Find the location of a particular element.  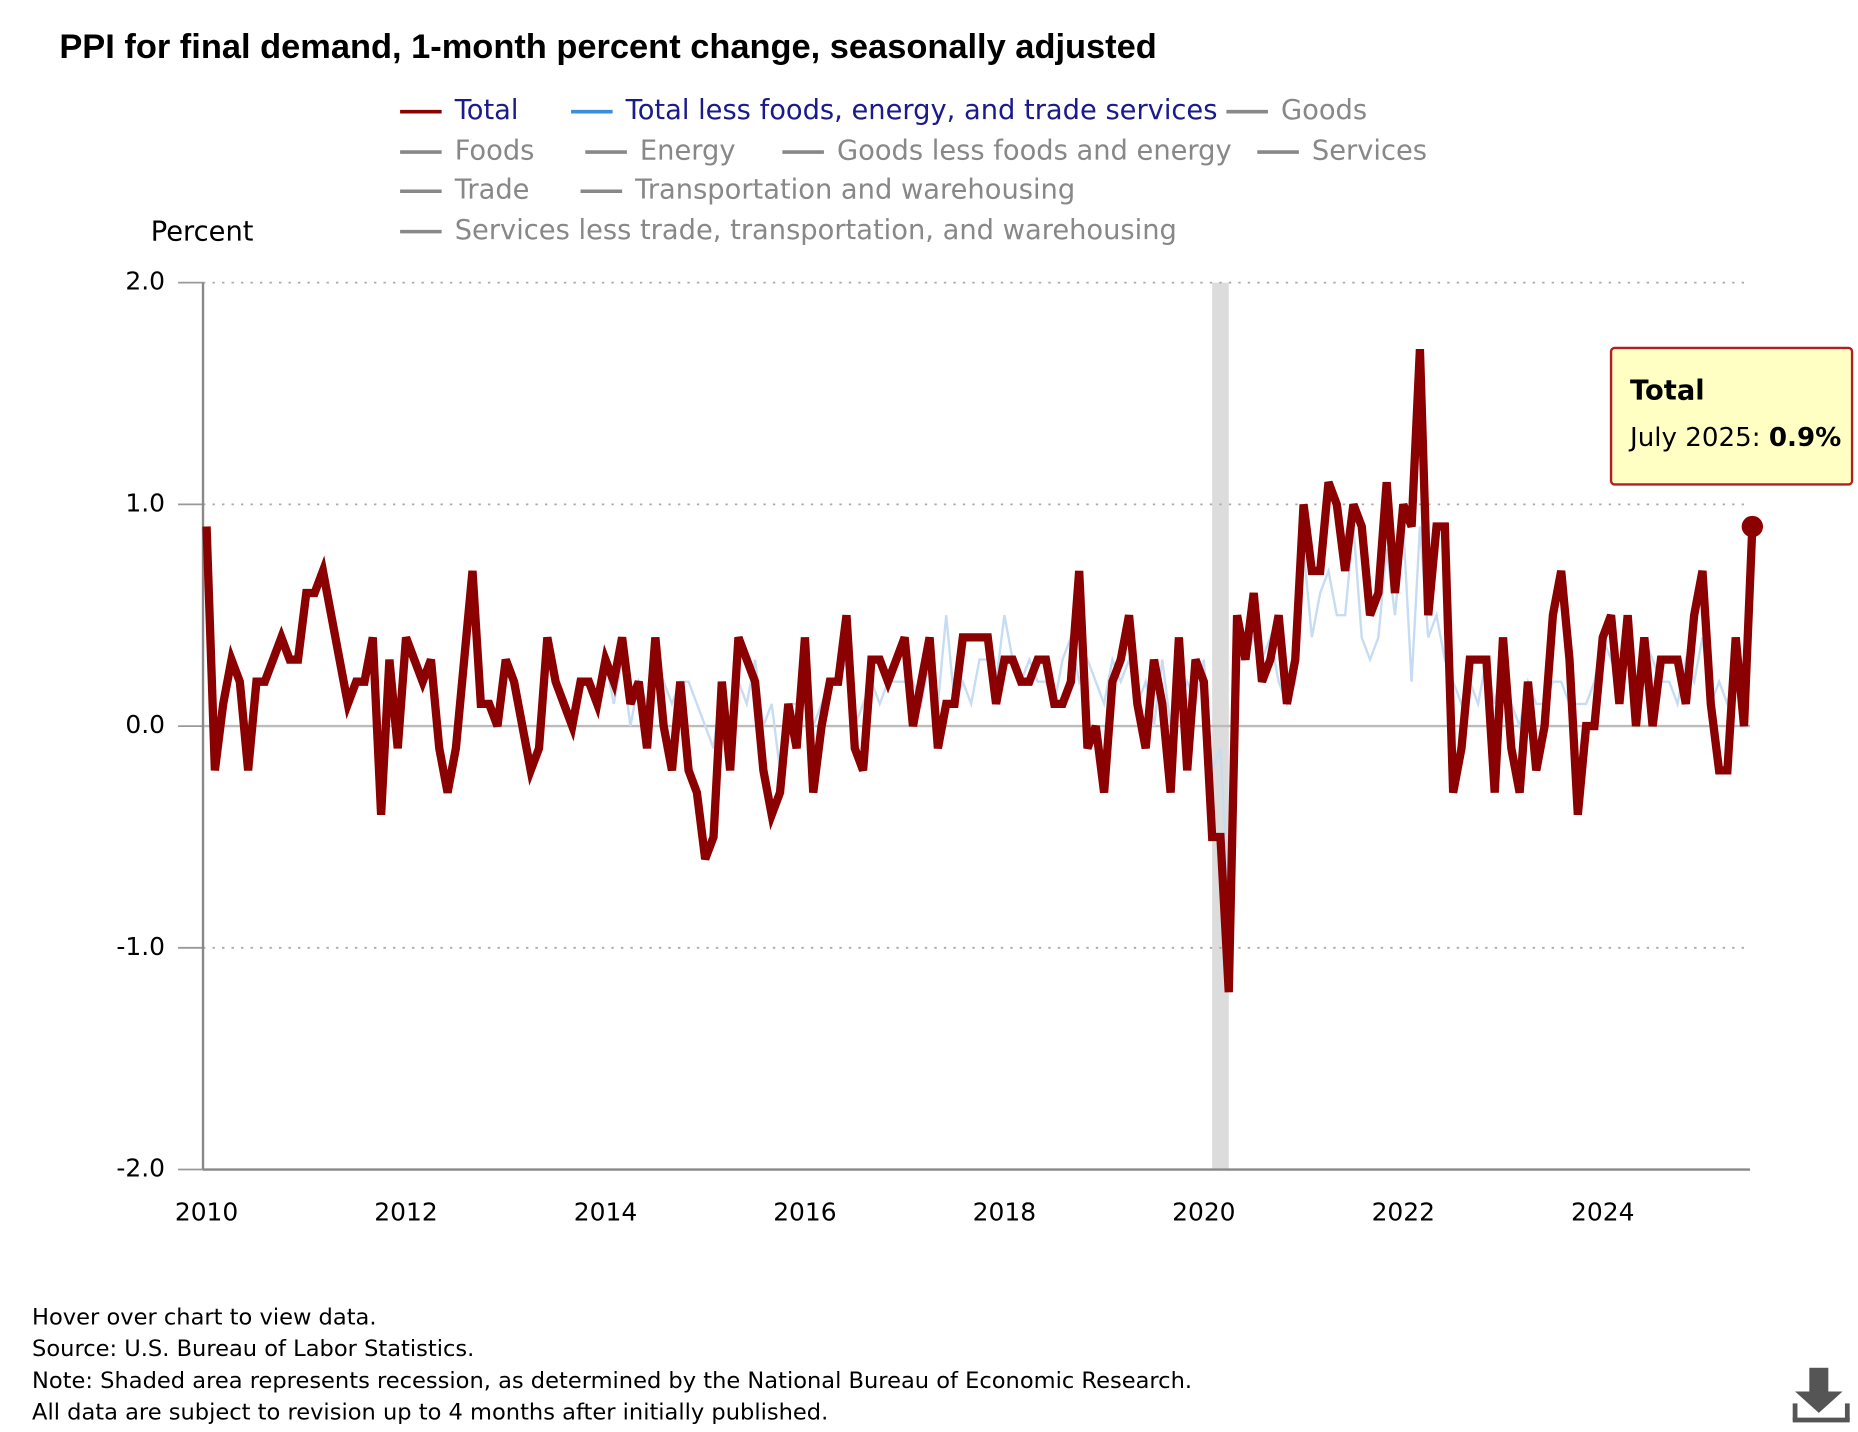

legend-label: Total is located at coordinates (486, 110).